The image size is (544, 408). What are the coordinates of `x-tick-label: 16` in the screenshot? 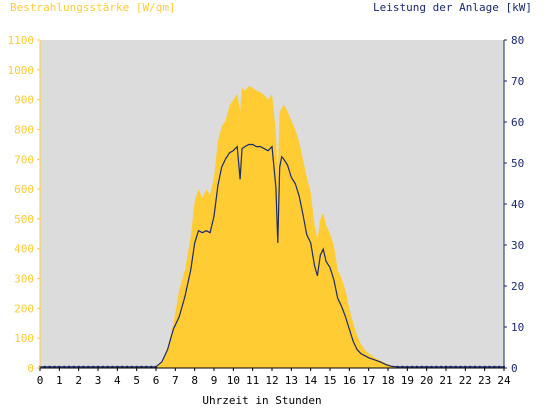 It's located at (349, 380).